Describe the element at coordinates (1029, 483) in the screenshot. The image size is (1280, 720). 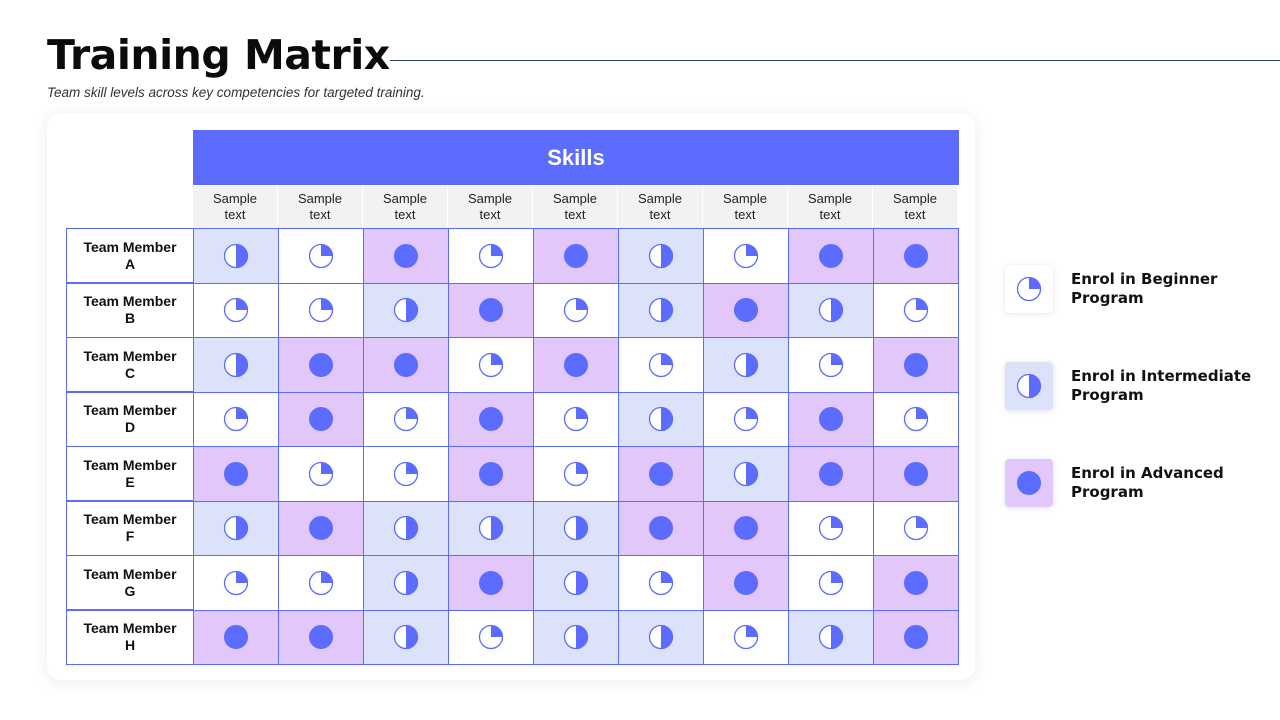
I see `full-circle-icon` at that location.